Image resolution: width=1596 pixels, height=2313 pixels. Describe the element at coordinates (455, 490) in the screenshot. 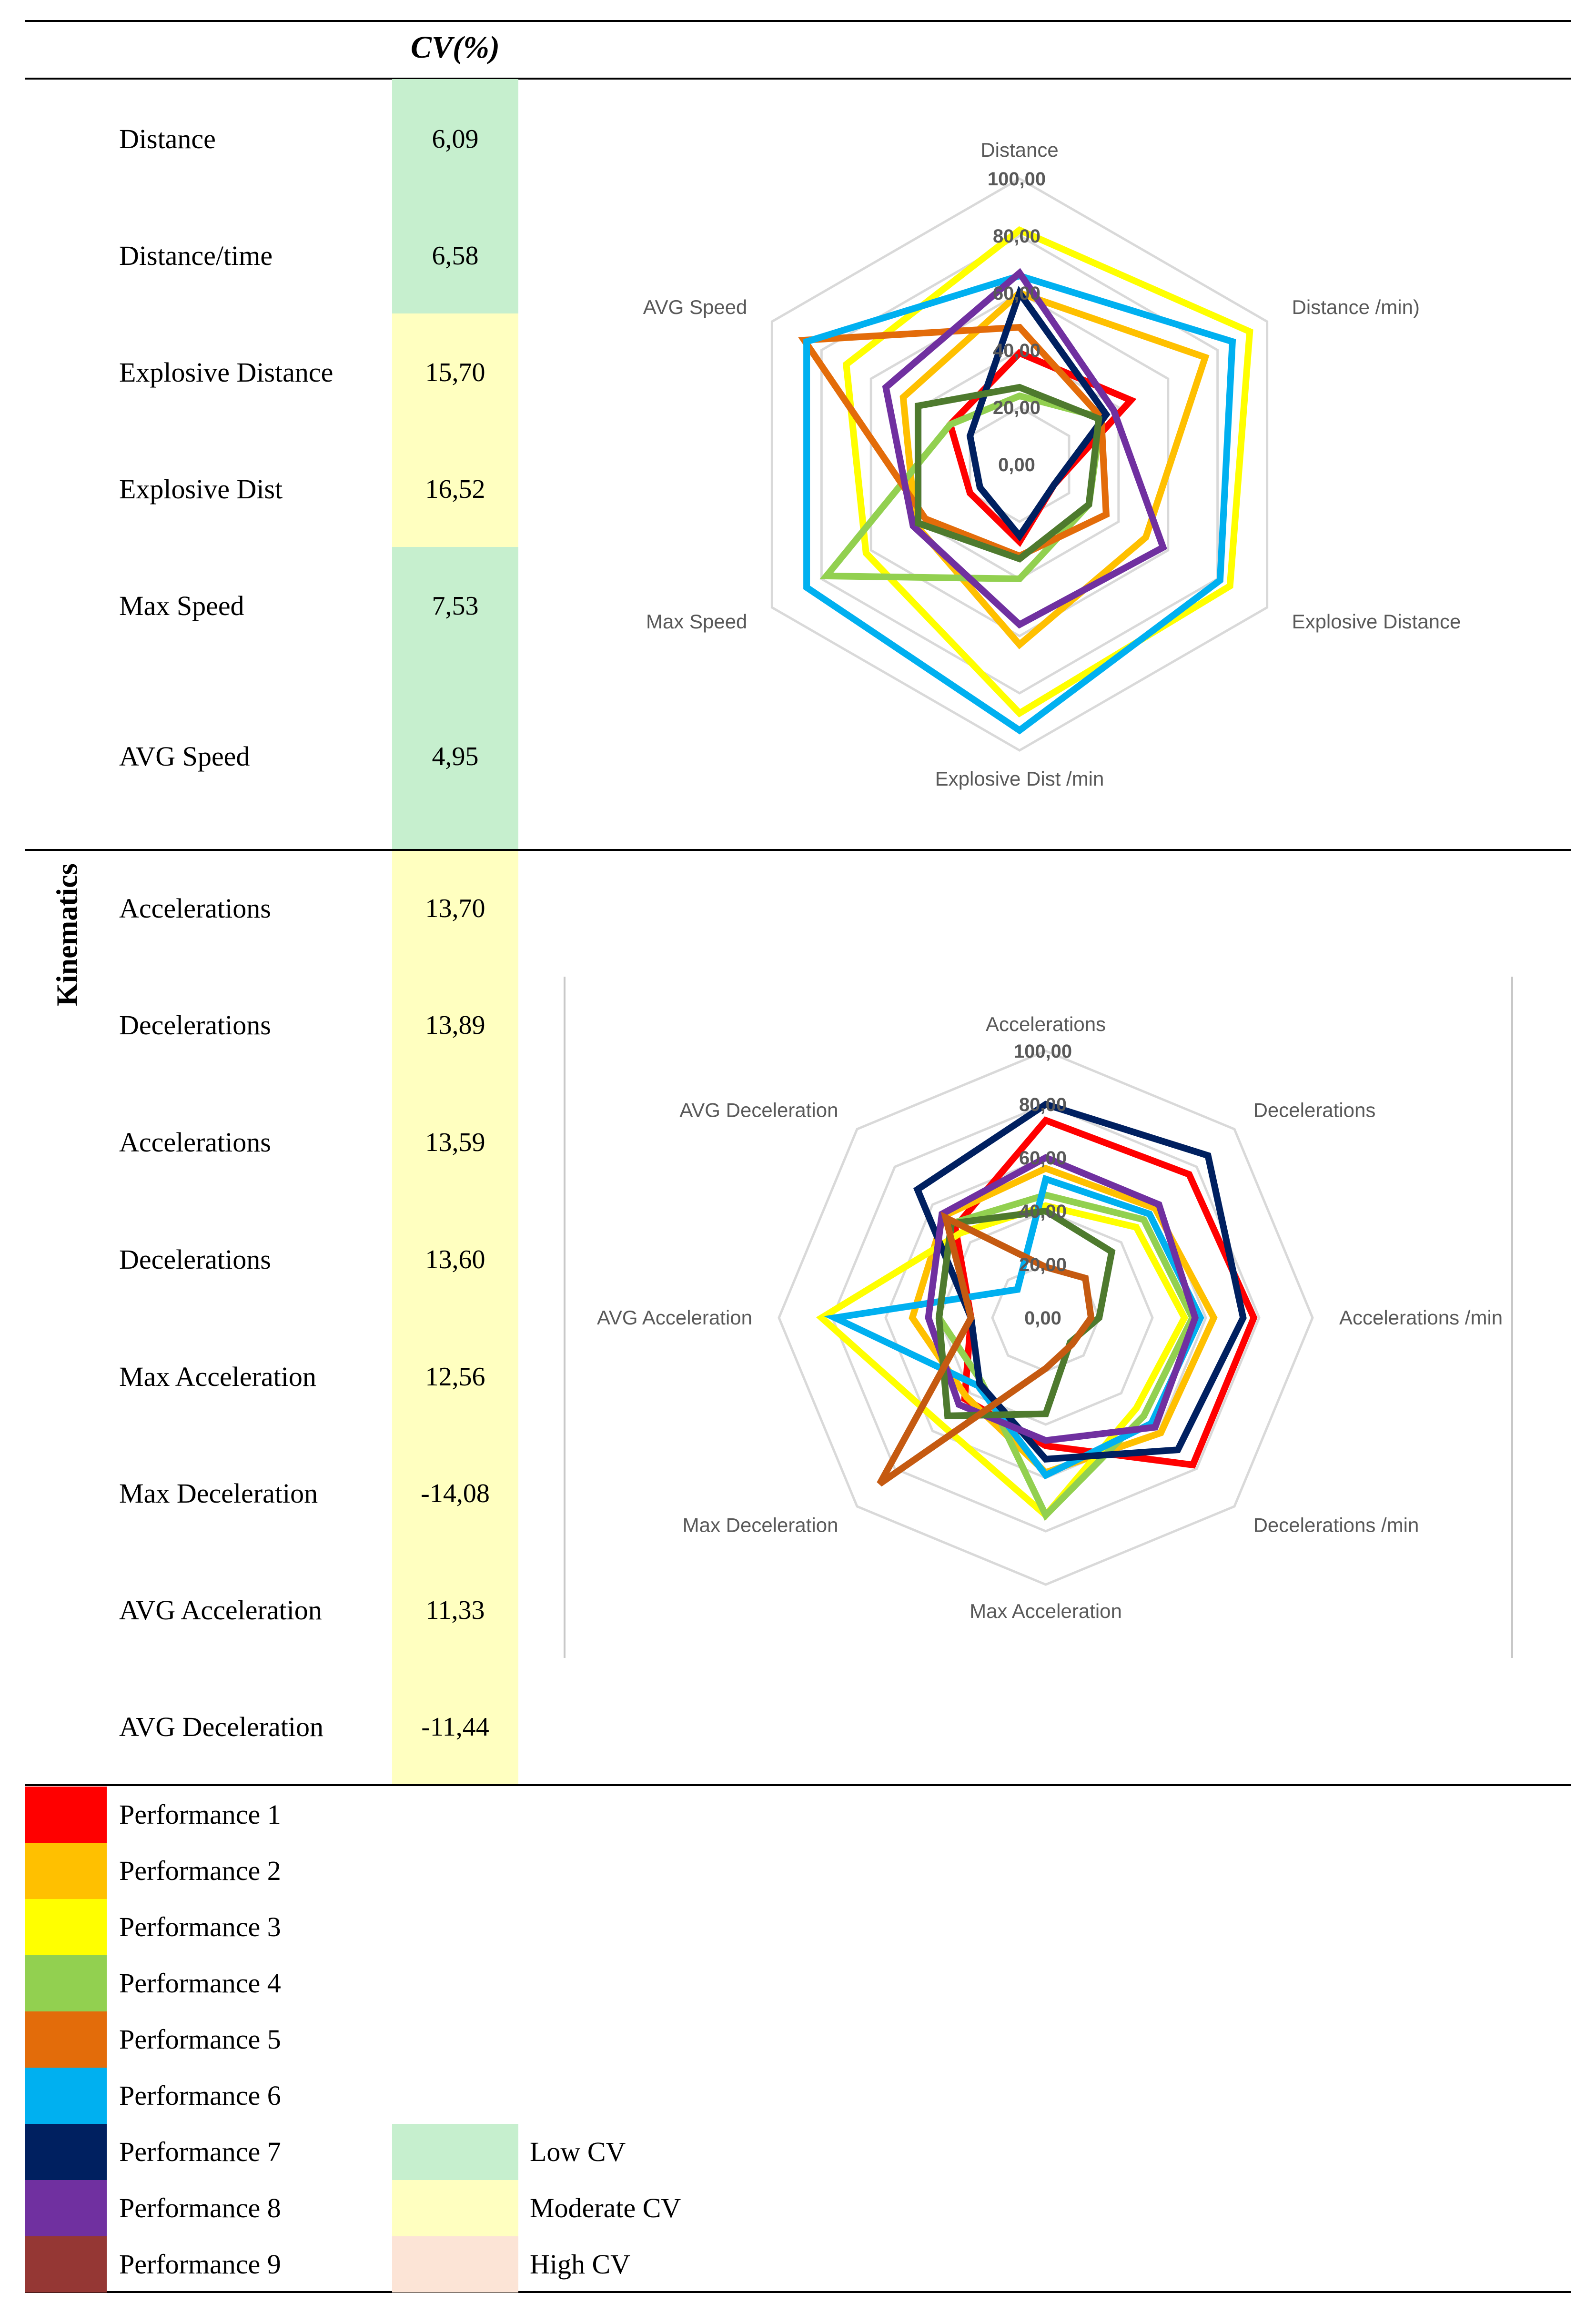

I see `row-cv-value: 16,52` at that location.